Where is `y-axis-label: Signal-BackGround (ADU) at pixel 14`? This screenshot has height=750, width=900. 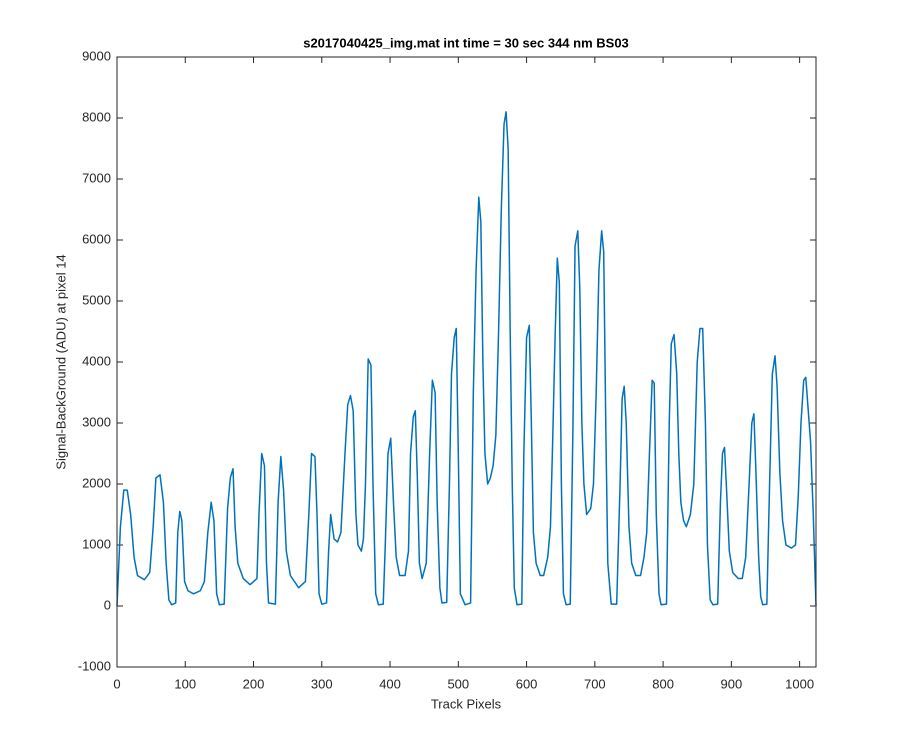
y-axis-label: Signal-BackGround (ADU) at pixel 14 is located at coordinates (60, 361).